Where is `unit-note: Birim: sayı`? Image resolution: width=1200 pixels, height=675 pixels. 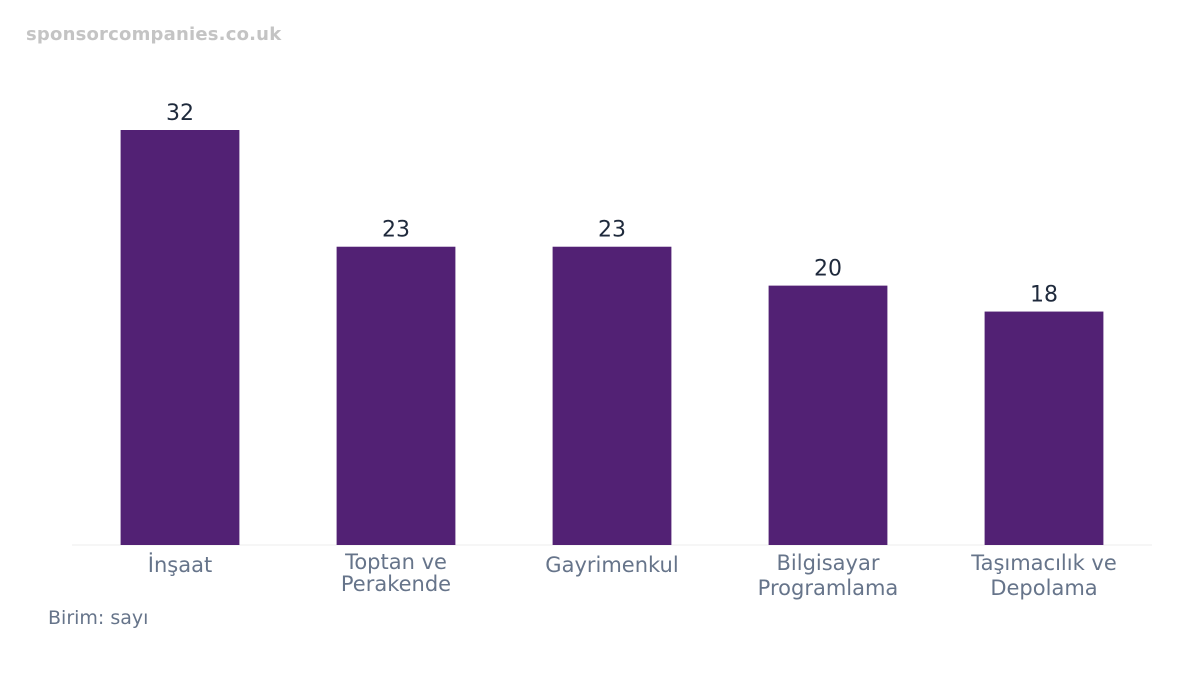
unit-note: Birim: sayı is located at coordinates (98, 618).